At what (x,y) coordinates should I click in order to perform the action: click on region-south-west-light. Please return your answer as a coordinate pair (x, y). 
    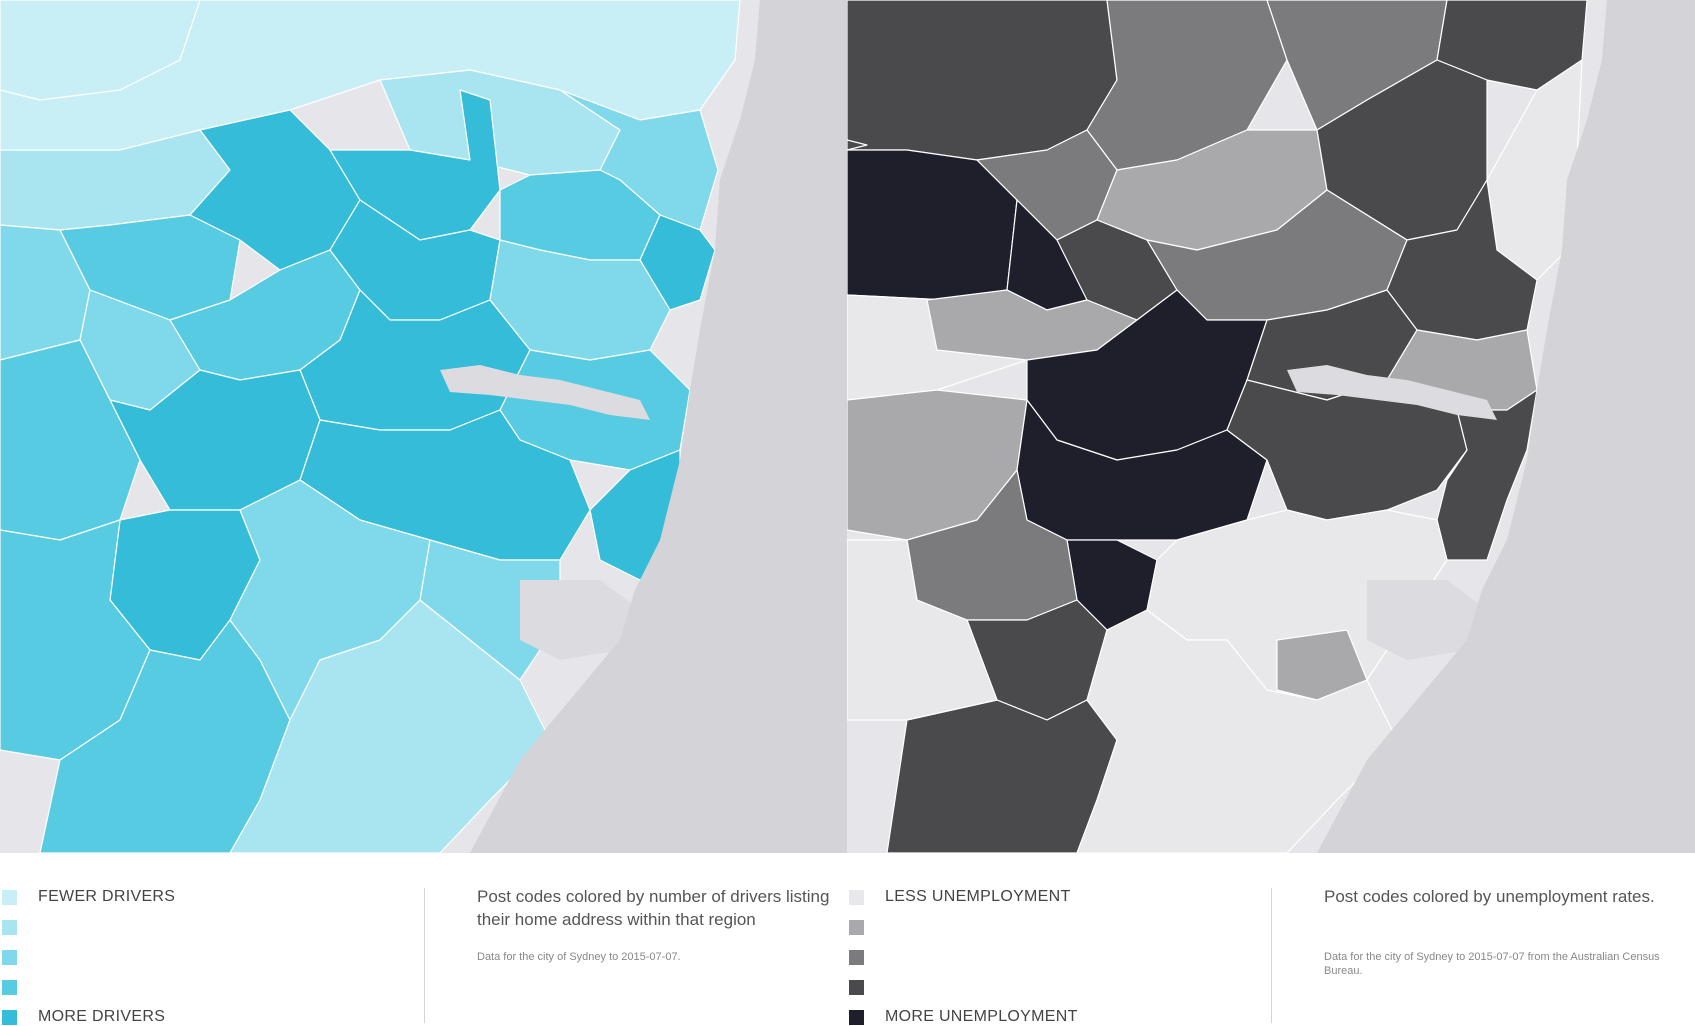
    Looking at the image, I should click on (922, 630).